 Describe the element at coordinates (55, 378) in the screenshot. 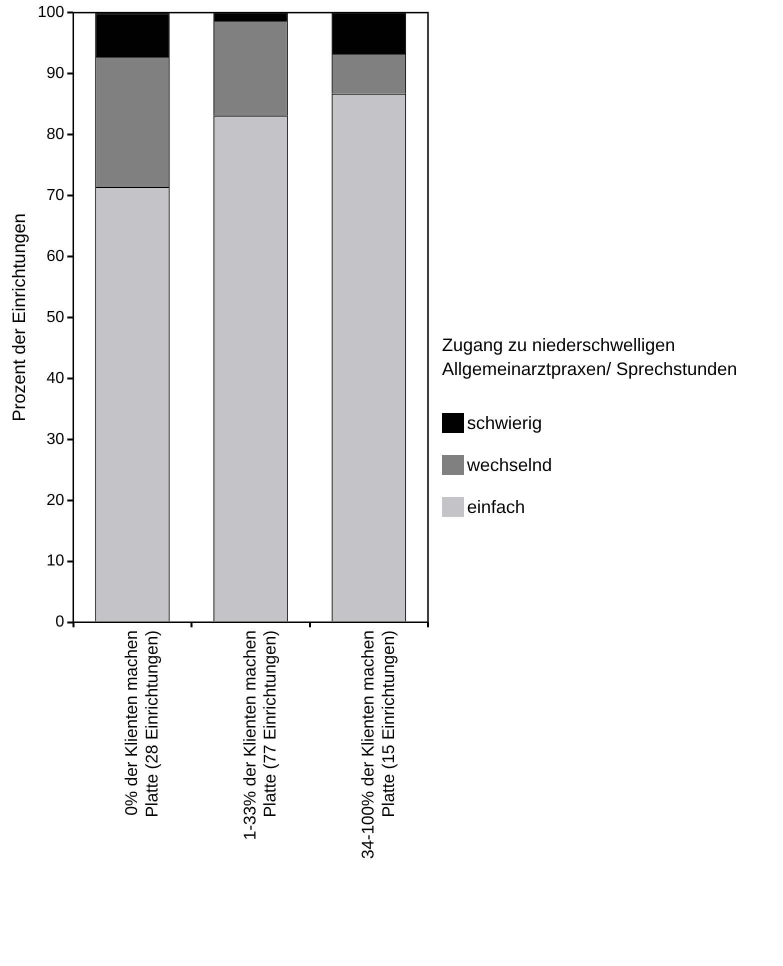

I see `y-tick-label: 40` at that location.